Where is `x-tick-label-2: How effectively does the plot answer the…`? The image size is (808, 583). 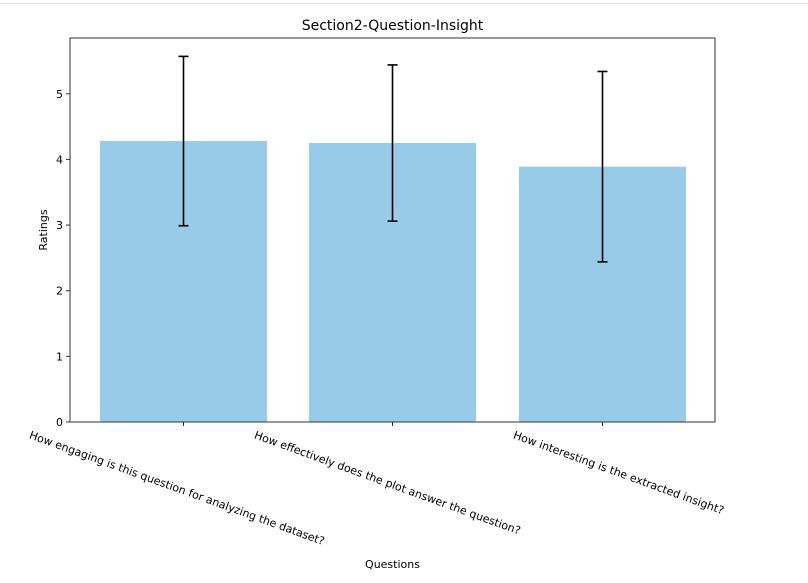 x-tick-label-2: How effectively does the plot answer the… is located at coordinates (387, 483).